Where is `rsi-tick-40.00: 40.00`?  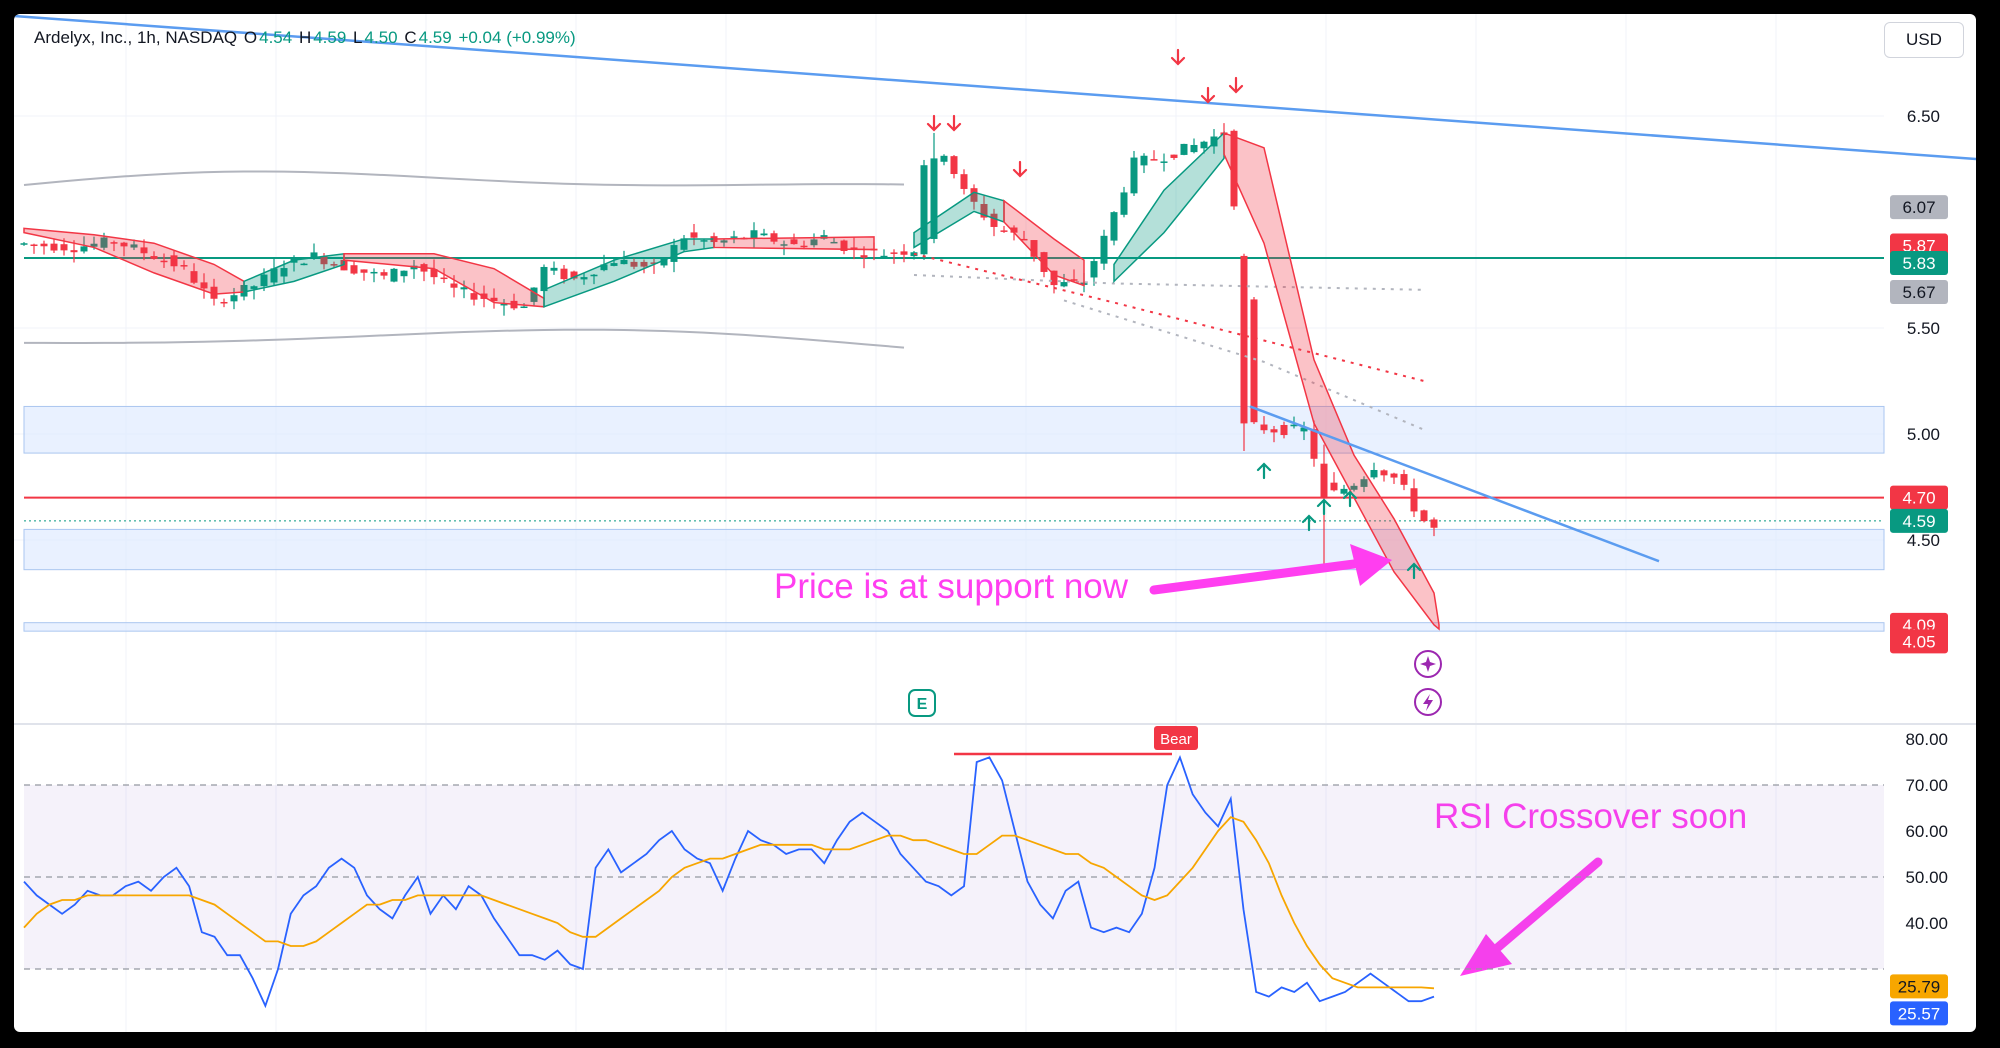
rsi-tick-40.00: 40.00 is located at coordinates (1926, 923).